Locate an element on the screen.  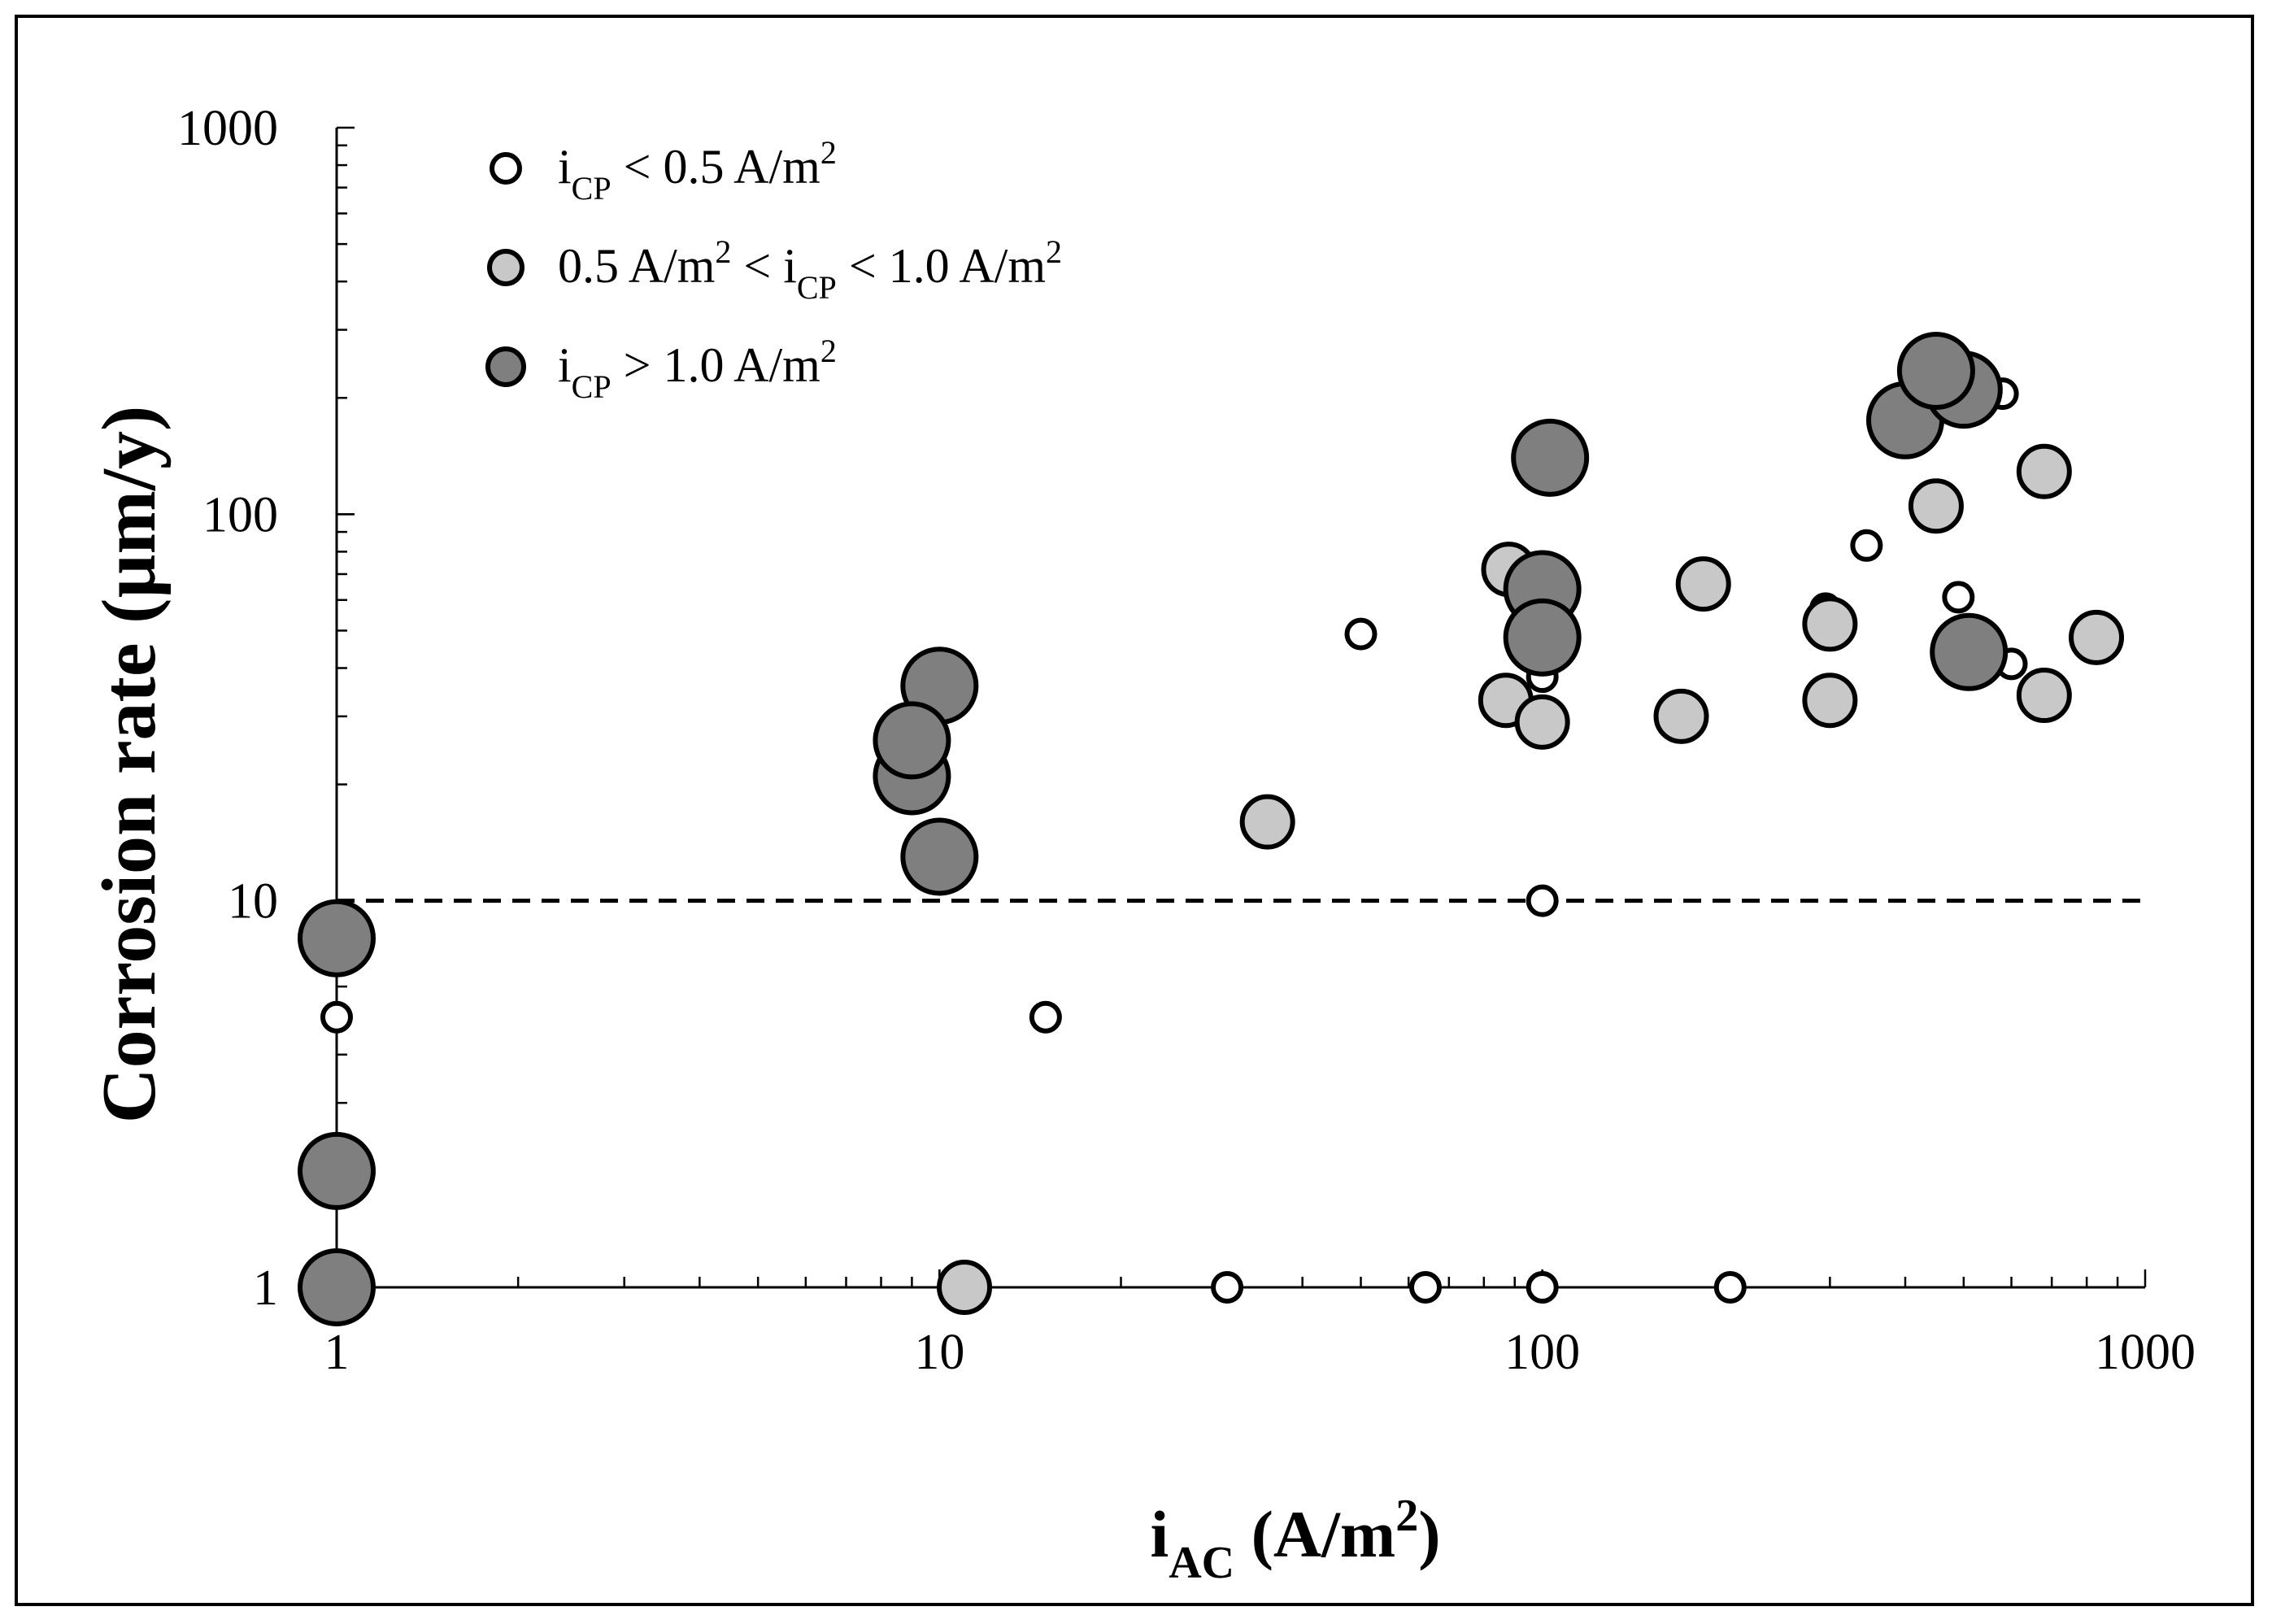
legend-label-part: < i is located at coordinates (764, 266).